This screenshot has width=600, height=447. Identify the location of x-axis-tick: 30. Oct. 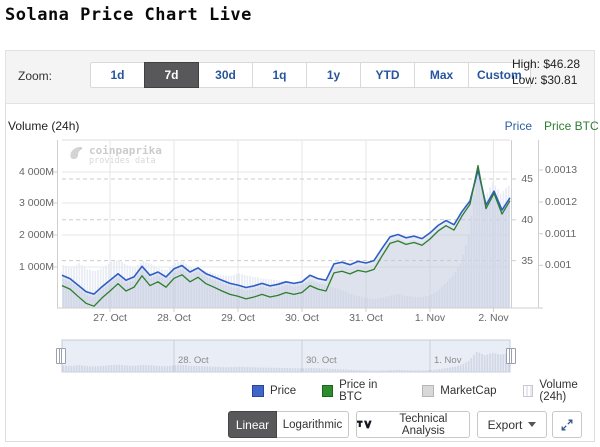
(302, 318).